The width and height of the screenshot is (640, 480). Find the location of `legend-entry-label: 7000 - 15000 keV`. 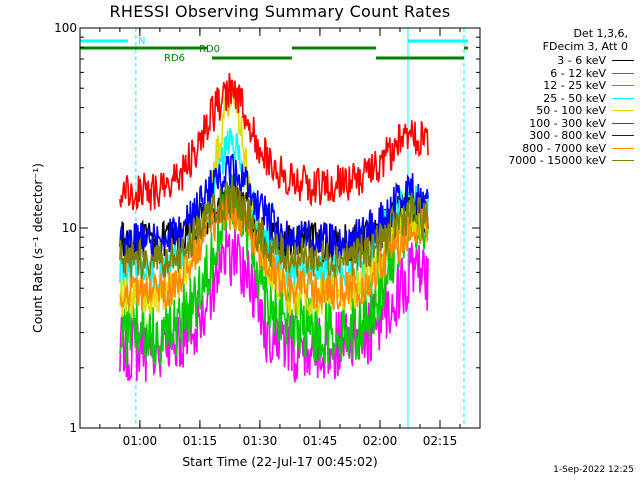

legend-entry-label: 7000 - 15000 keV is located at coordinates (557, 160).